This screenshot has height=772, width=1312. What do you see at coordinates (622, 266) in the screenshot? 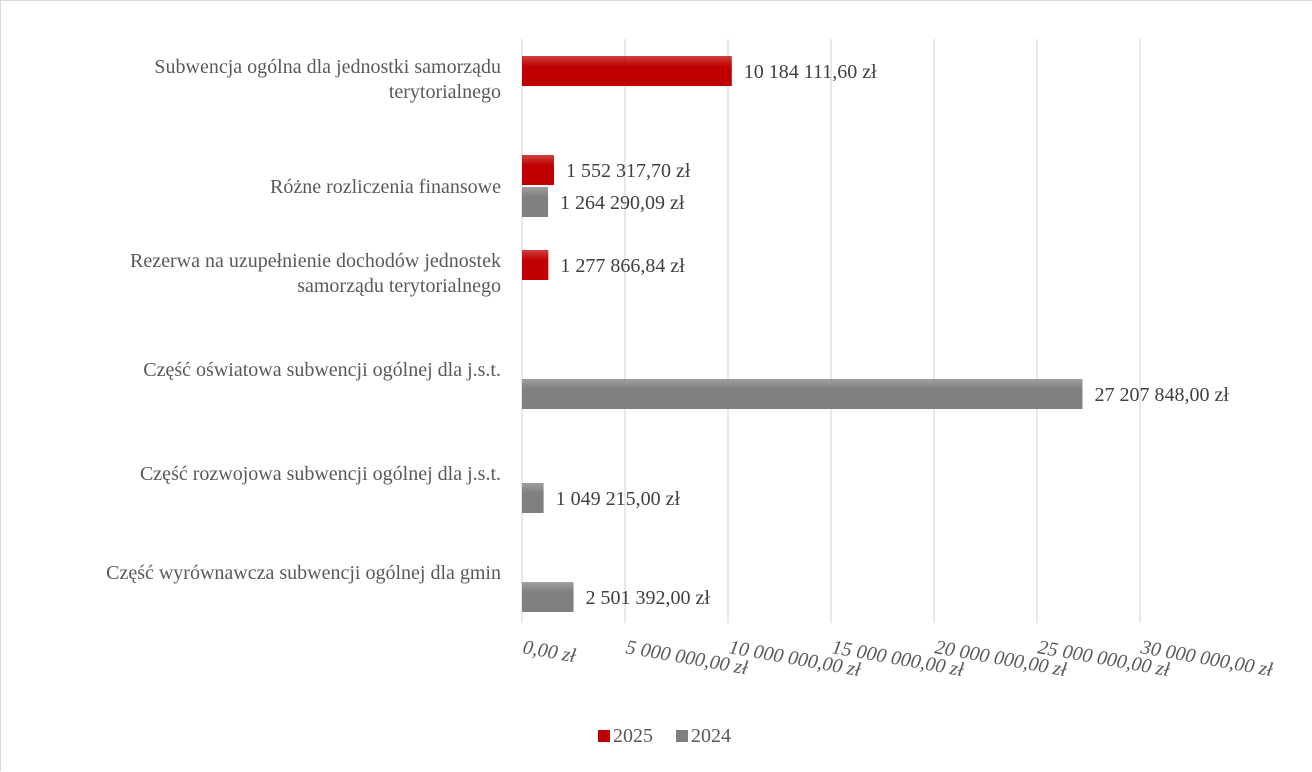
I see `data-label: 1 277 866,84 zł` at bounding box center [622, 266].